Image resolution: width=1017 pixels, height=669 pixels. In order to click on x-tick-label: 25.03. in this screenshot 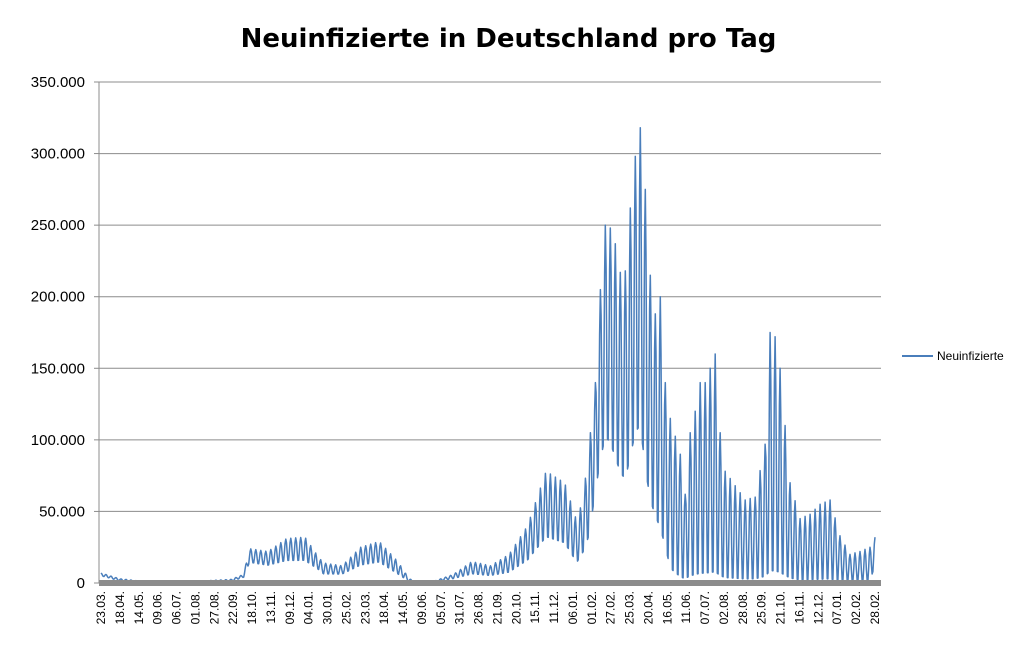, I will do `click(630, 607)`.